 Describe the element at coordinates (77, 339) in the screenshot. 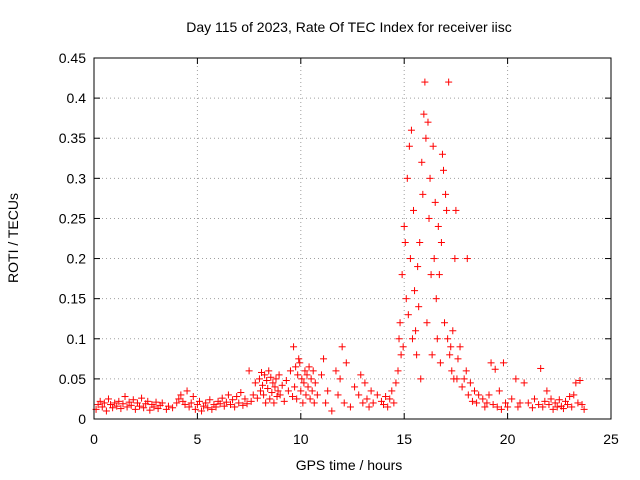

I see `y-tick-label: 0.1` at that location.